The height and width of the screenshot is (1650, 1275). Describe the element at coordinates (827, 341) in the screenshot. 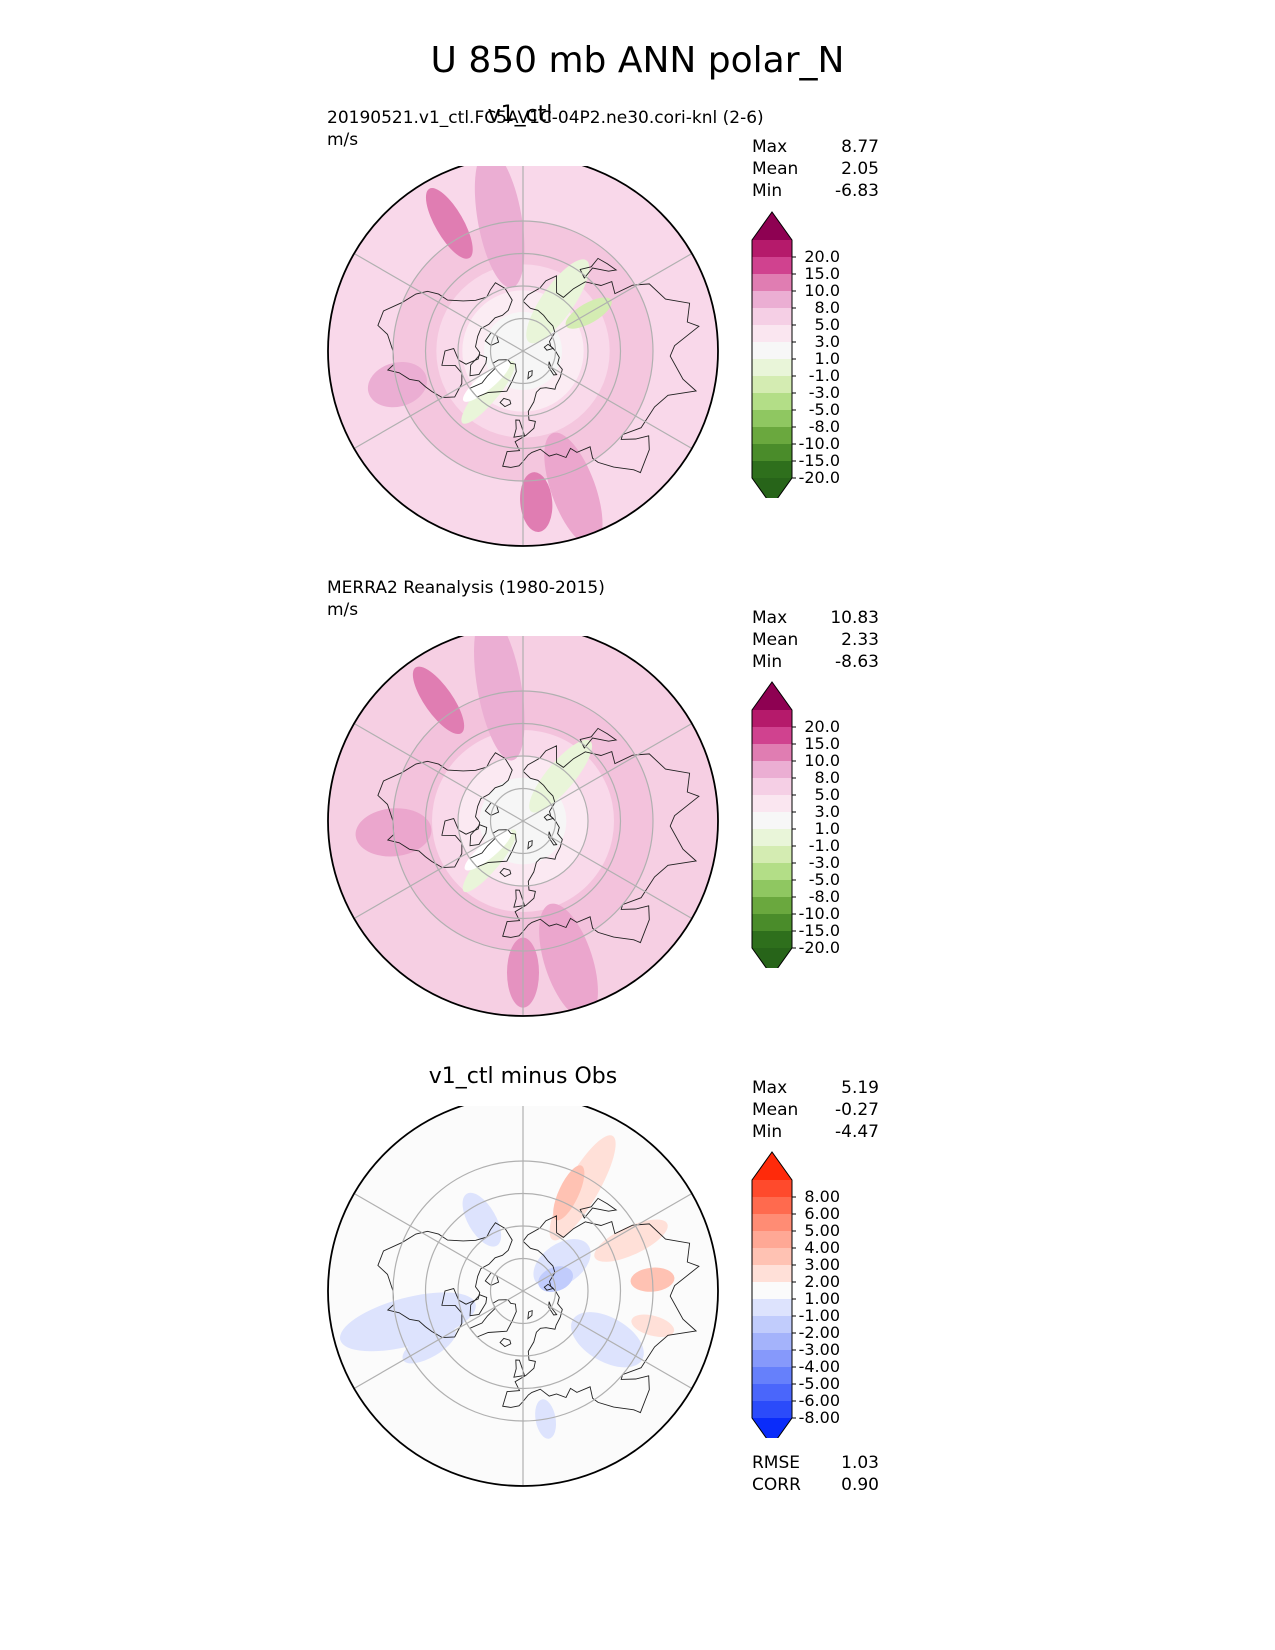

I see `colorbar-tick-label: 3.0` at that location.